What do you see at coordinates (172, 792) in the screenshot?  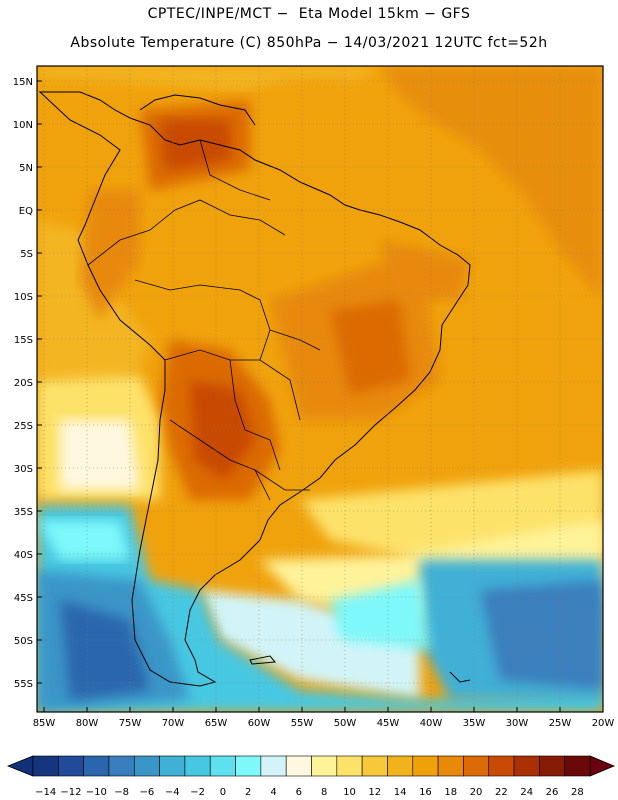 I see `colorbar-label: −4` at bounding box center [172, 792].